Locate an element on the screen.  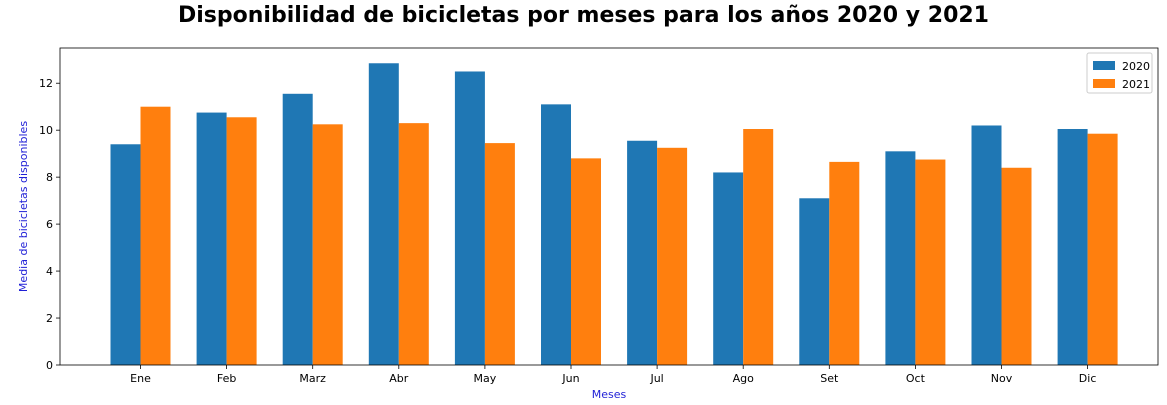
bar-2020-Ene is located at coordinates (125, 254).